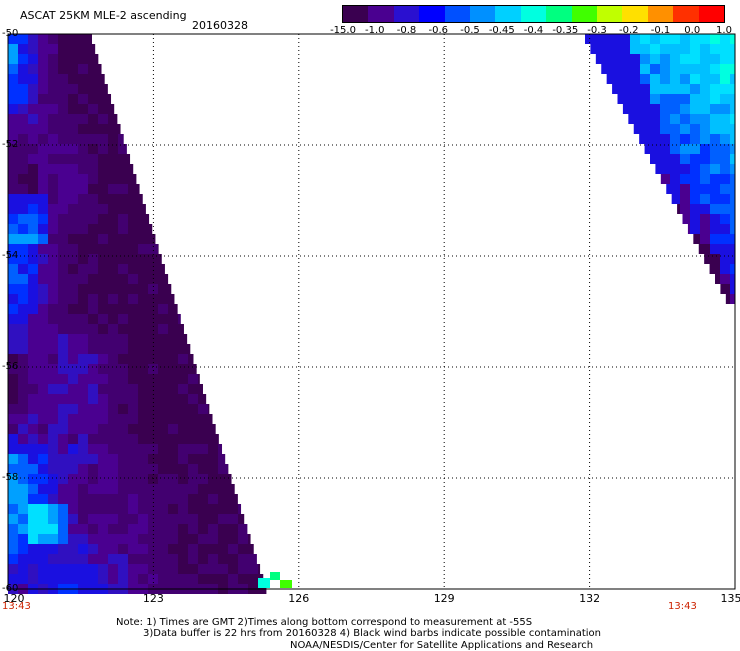  I want to click on latitude-label: -58, so click(10, 478).